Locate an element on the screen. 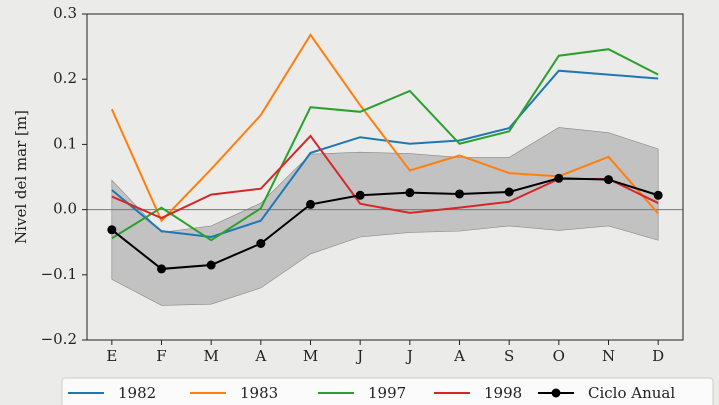  y-tick-label: 0.3 is located at coordinates (65, 13).